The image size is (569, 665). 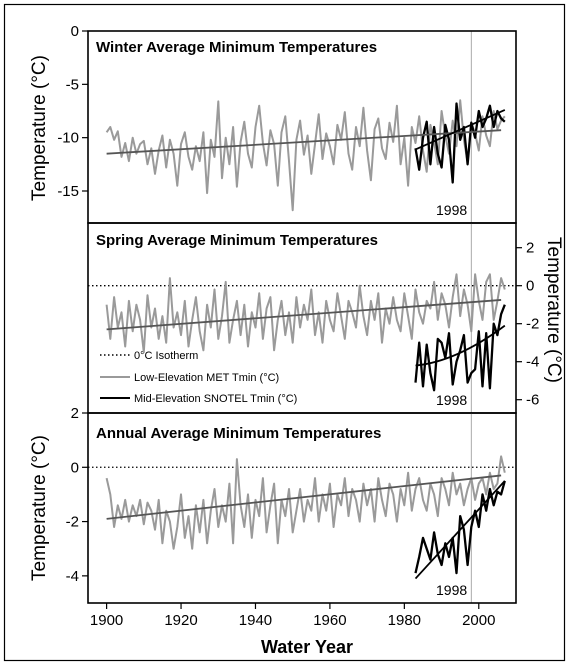 I want to click on annual-y-axis-label: Temperature (°C), so click(x=39, y=508).